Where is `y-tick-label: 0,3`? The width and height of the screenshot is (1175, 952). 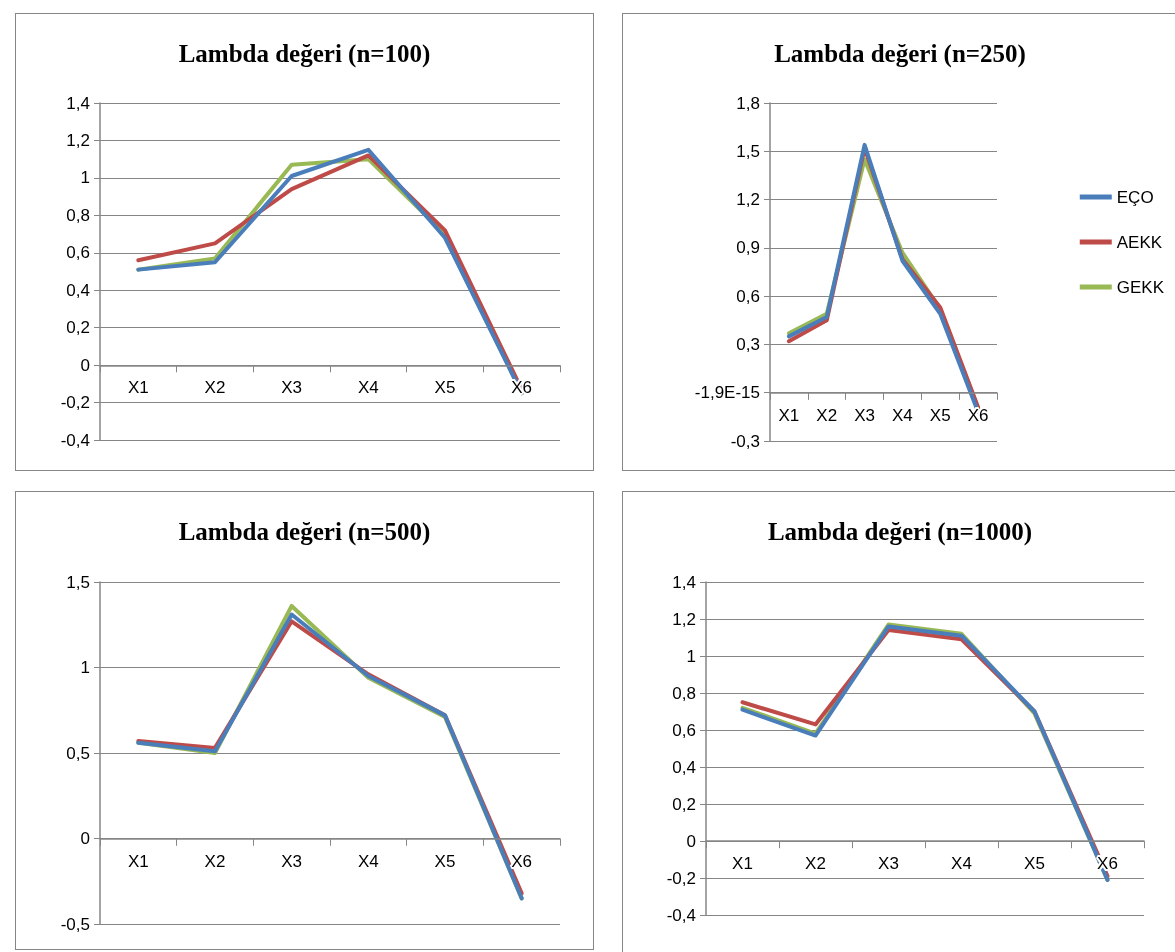
y-tick-label: 0,3 is located at coordinates (748, 344).